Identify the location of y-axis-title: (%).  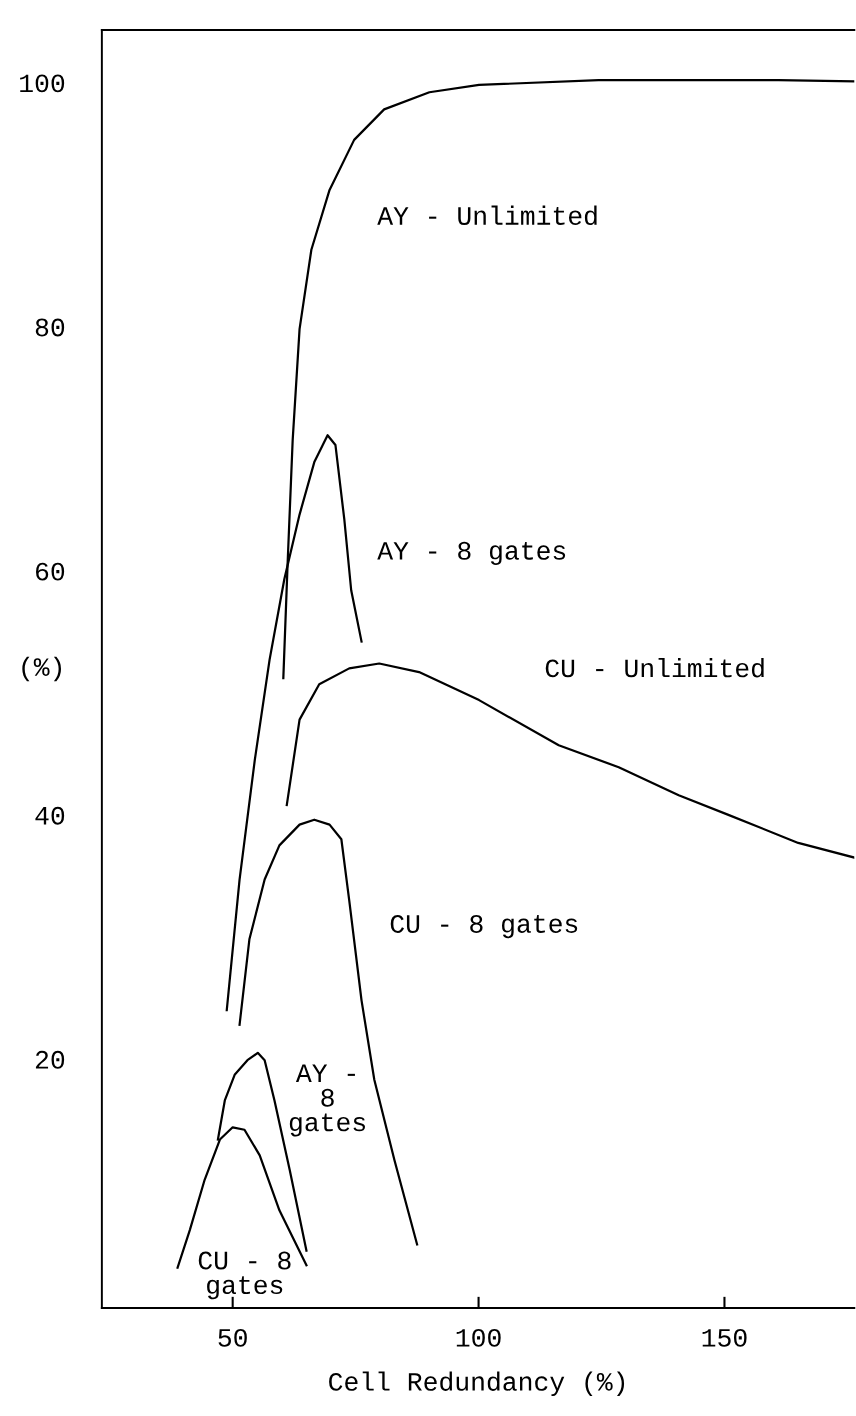
(41, 669).